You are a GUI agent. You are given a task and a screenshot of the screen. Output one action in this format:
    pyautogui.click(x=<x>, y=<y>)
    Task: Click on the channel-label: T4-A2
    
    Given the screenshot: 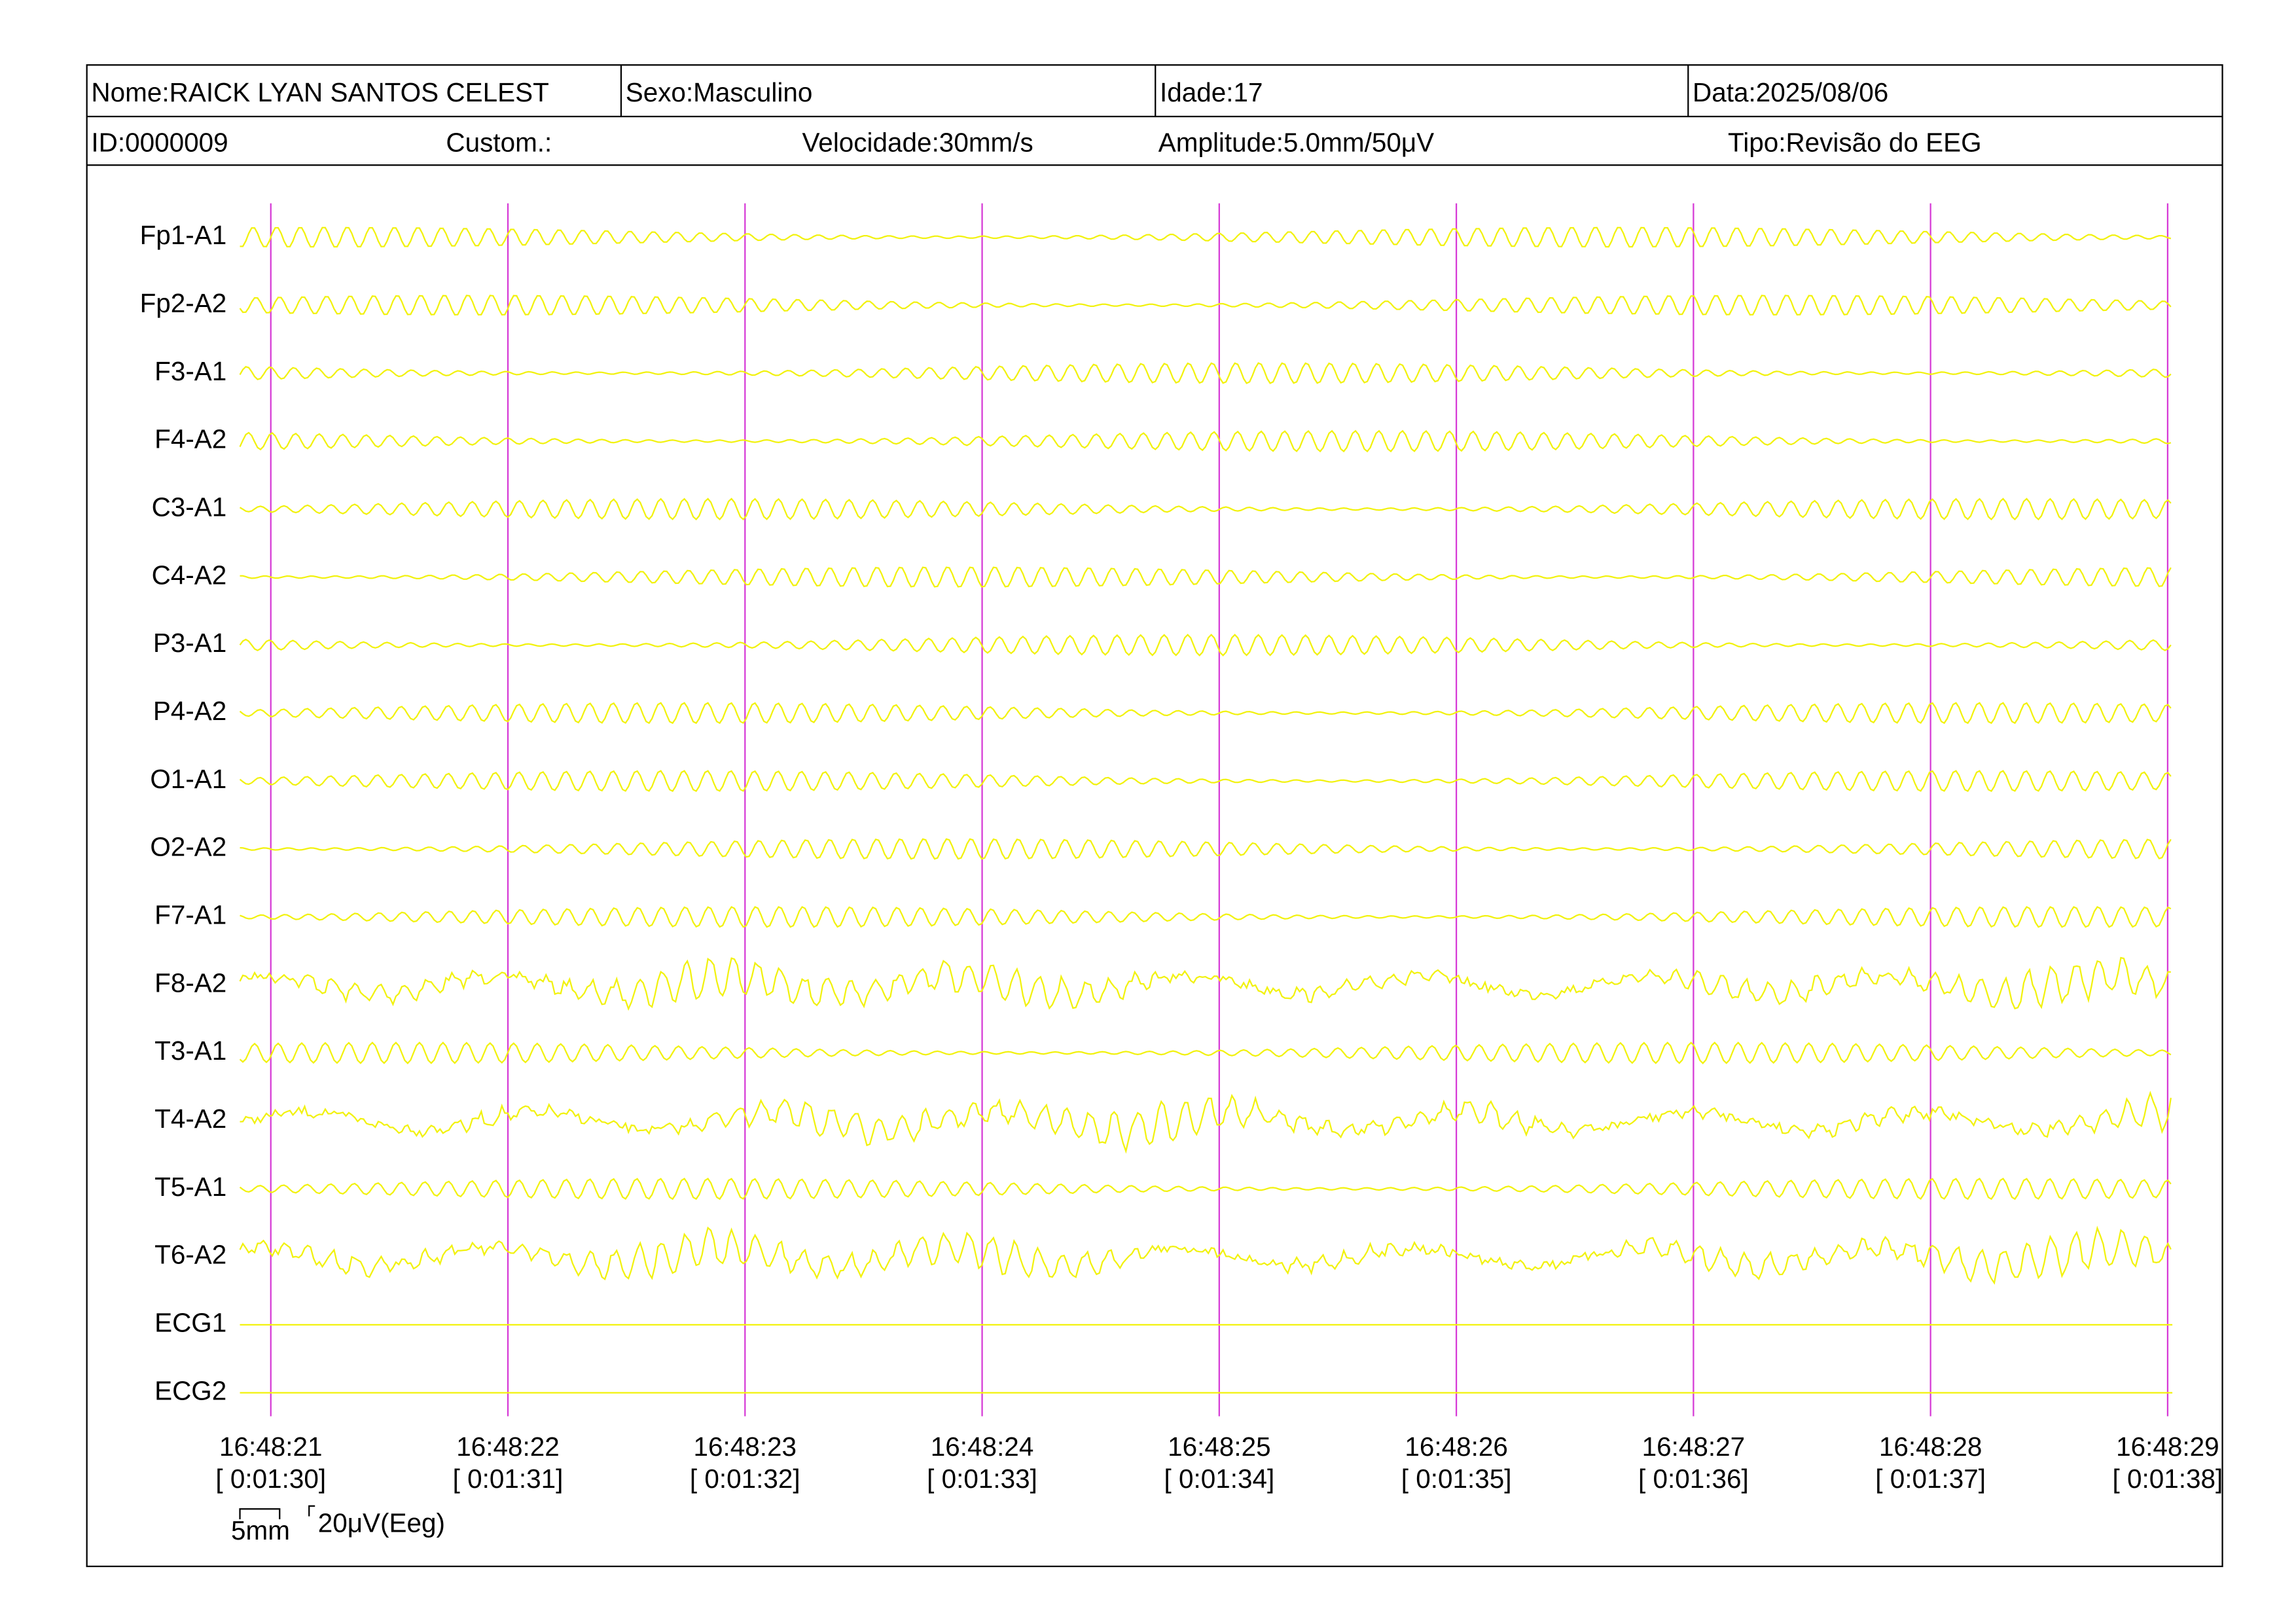 What is the action you would take?
    pyautogui.click(x=190, y=1119)
    